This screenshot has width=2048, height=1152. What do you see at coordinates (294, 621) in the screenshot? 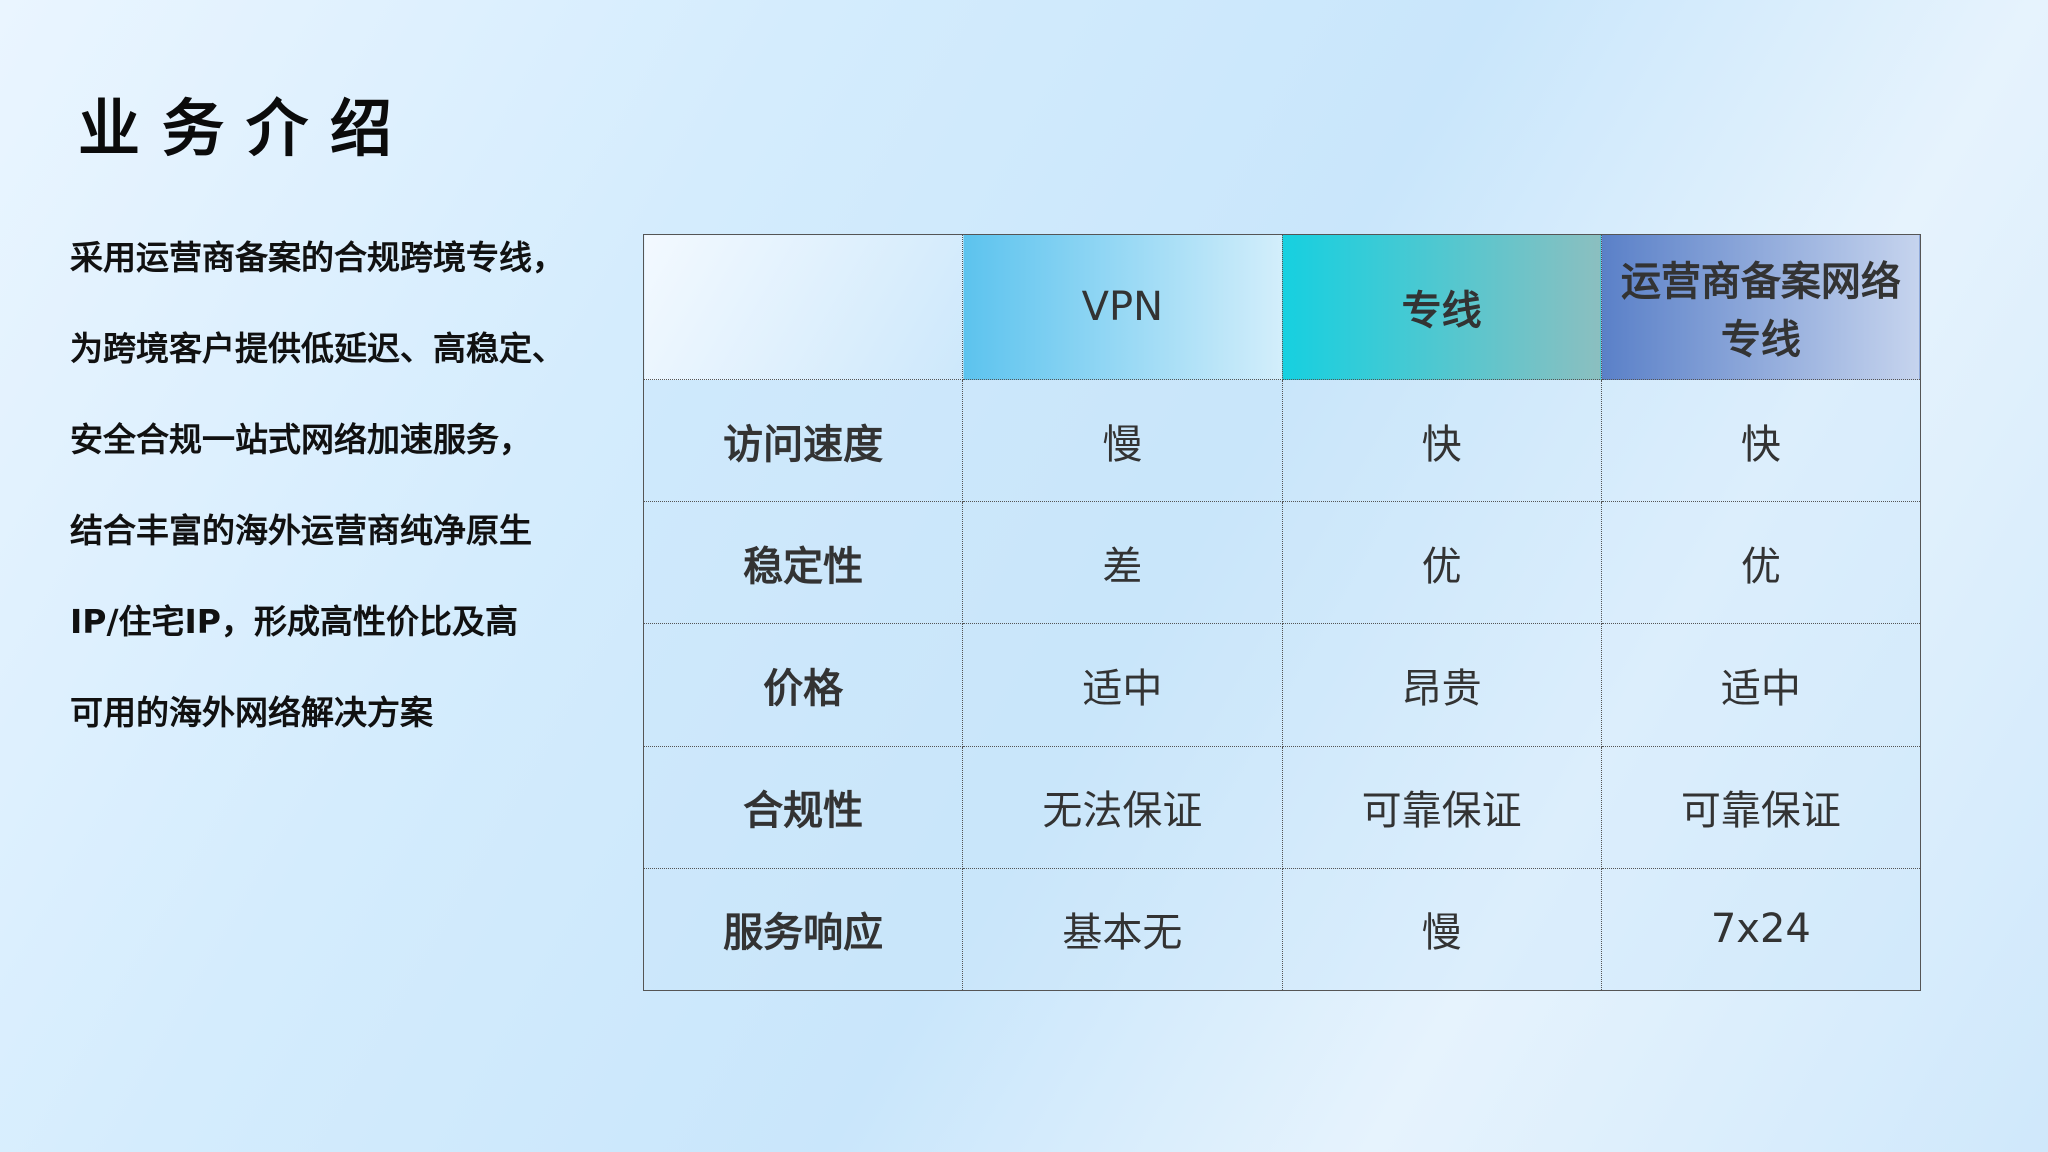
I see `paragraph-line: IP/住宅IP，形成高性价比及高` at bounding box center [294, 621].